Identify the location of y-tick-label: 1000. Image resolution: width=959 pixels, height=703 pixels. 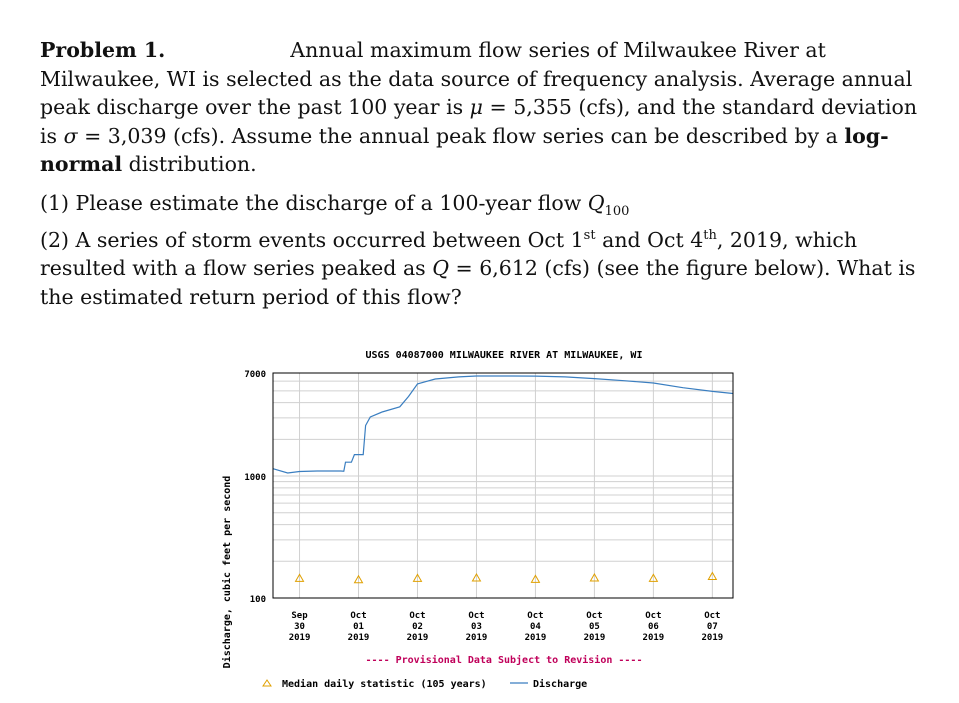
(255, 478).